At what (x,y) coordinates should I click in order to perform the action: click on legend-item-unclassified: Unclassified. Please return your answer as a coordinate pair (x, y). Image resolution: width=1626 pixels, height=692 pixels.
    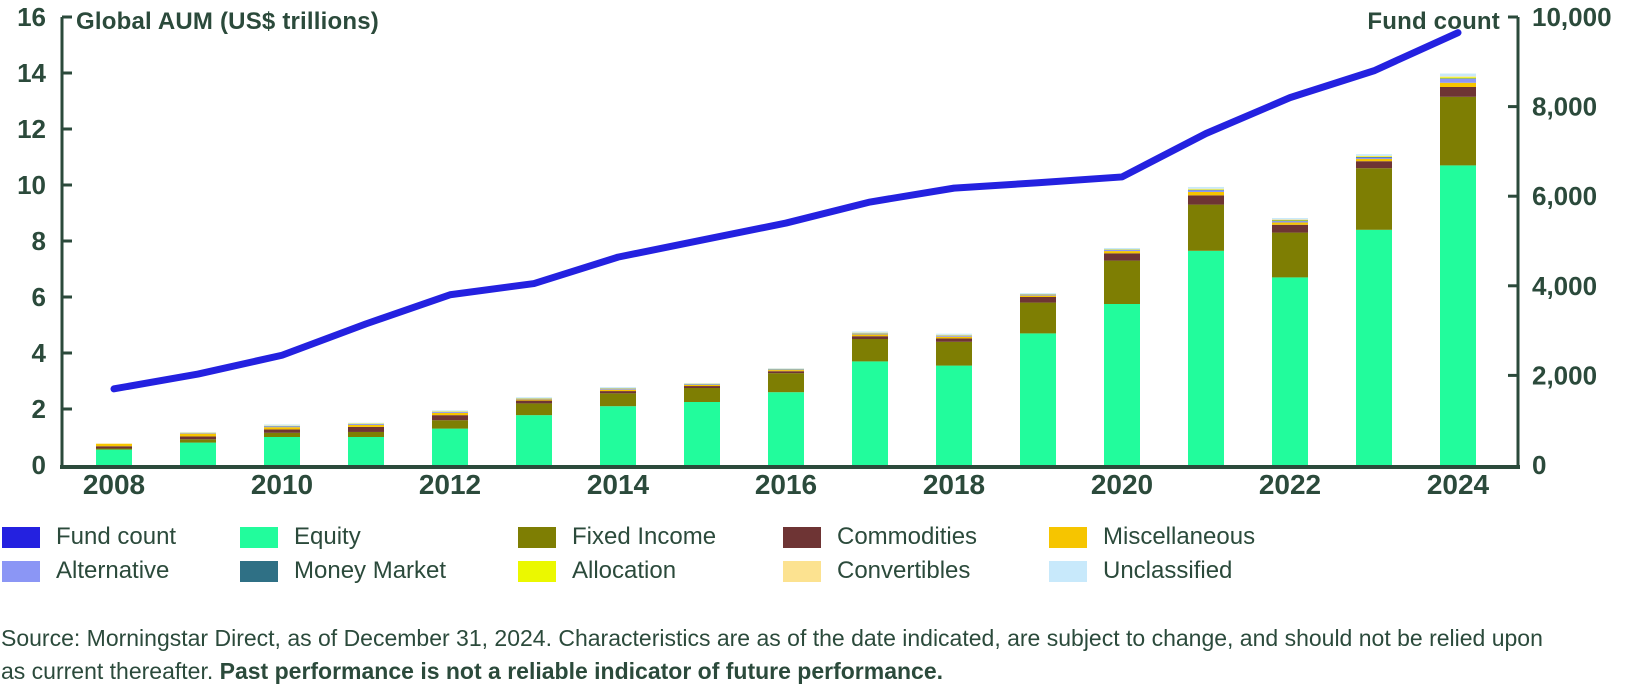
    Looking at the image, I should click on (1141, 570).